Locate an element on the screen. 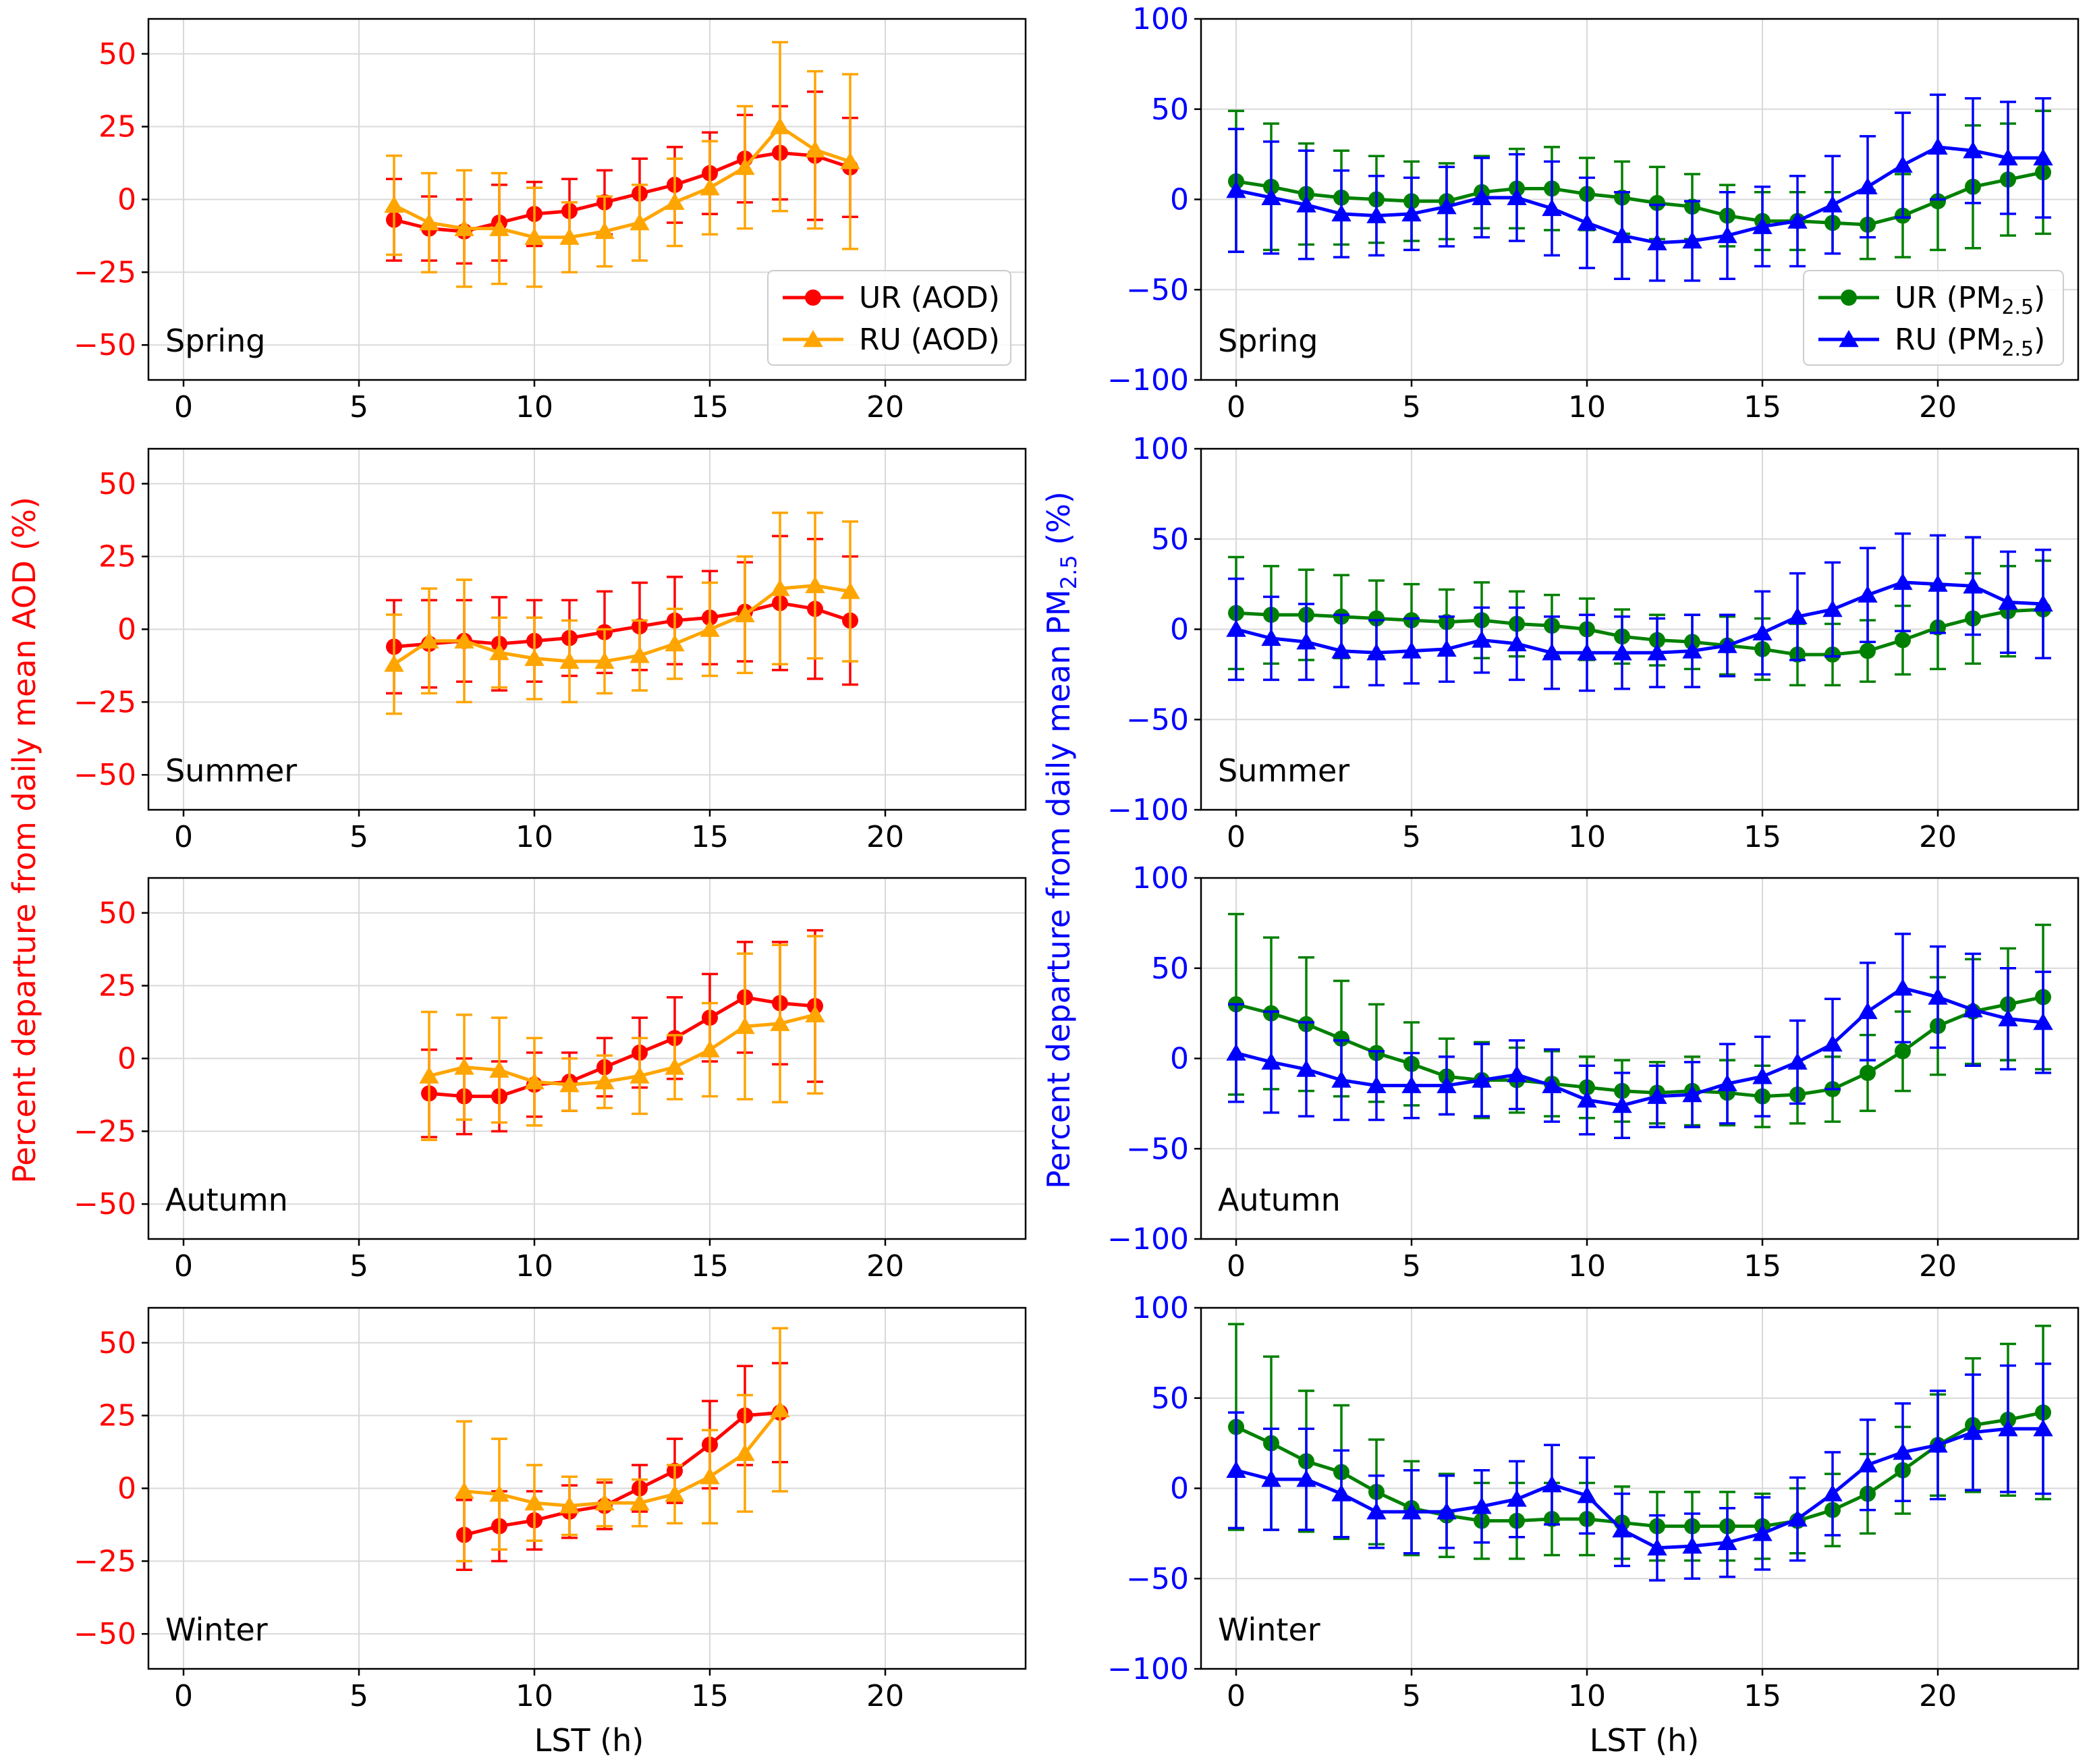 The height and width of the screenshot is (1764, 2091). x-tick-label: 20 is located at coordinates (1938, 1696).